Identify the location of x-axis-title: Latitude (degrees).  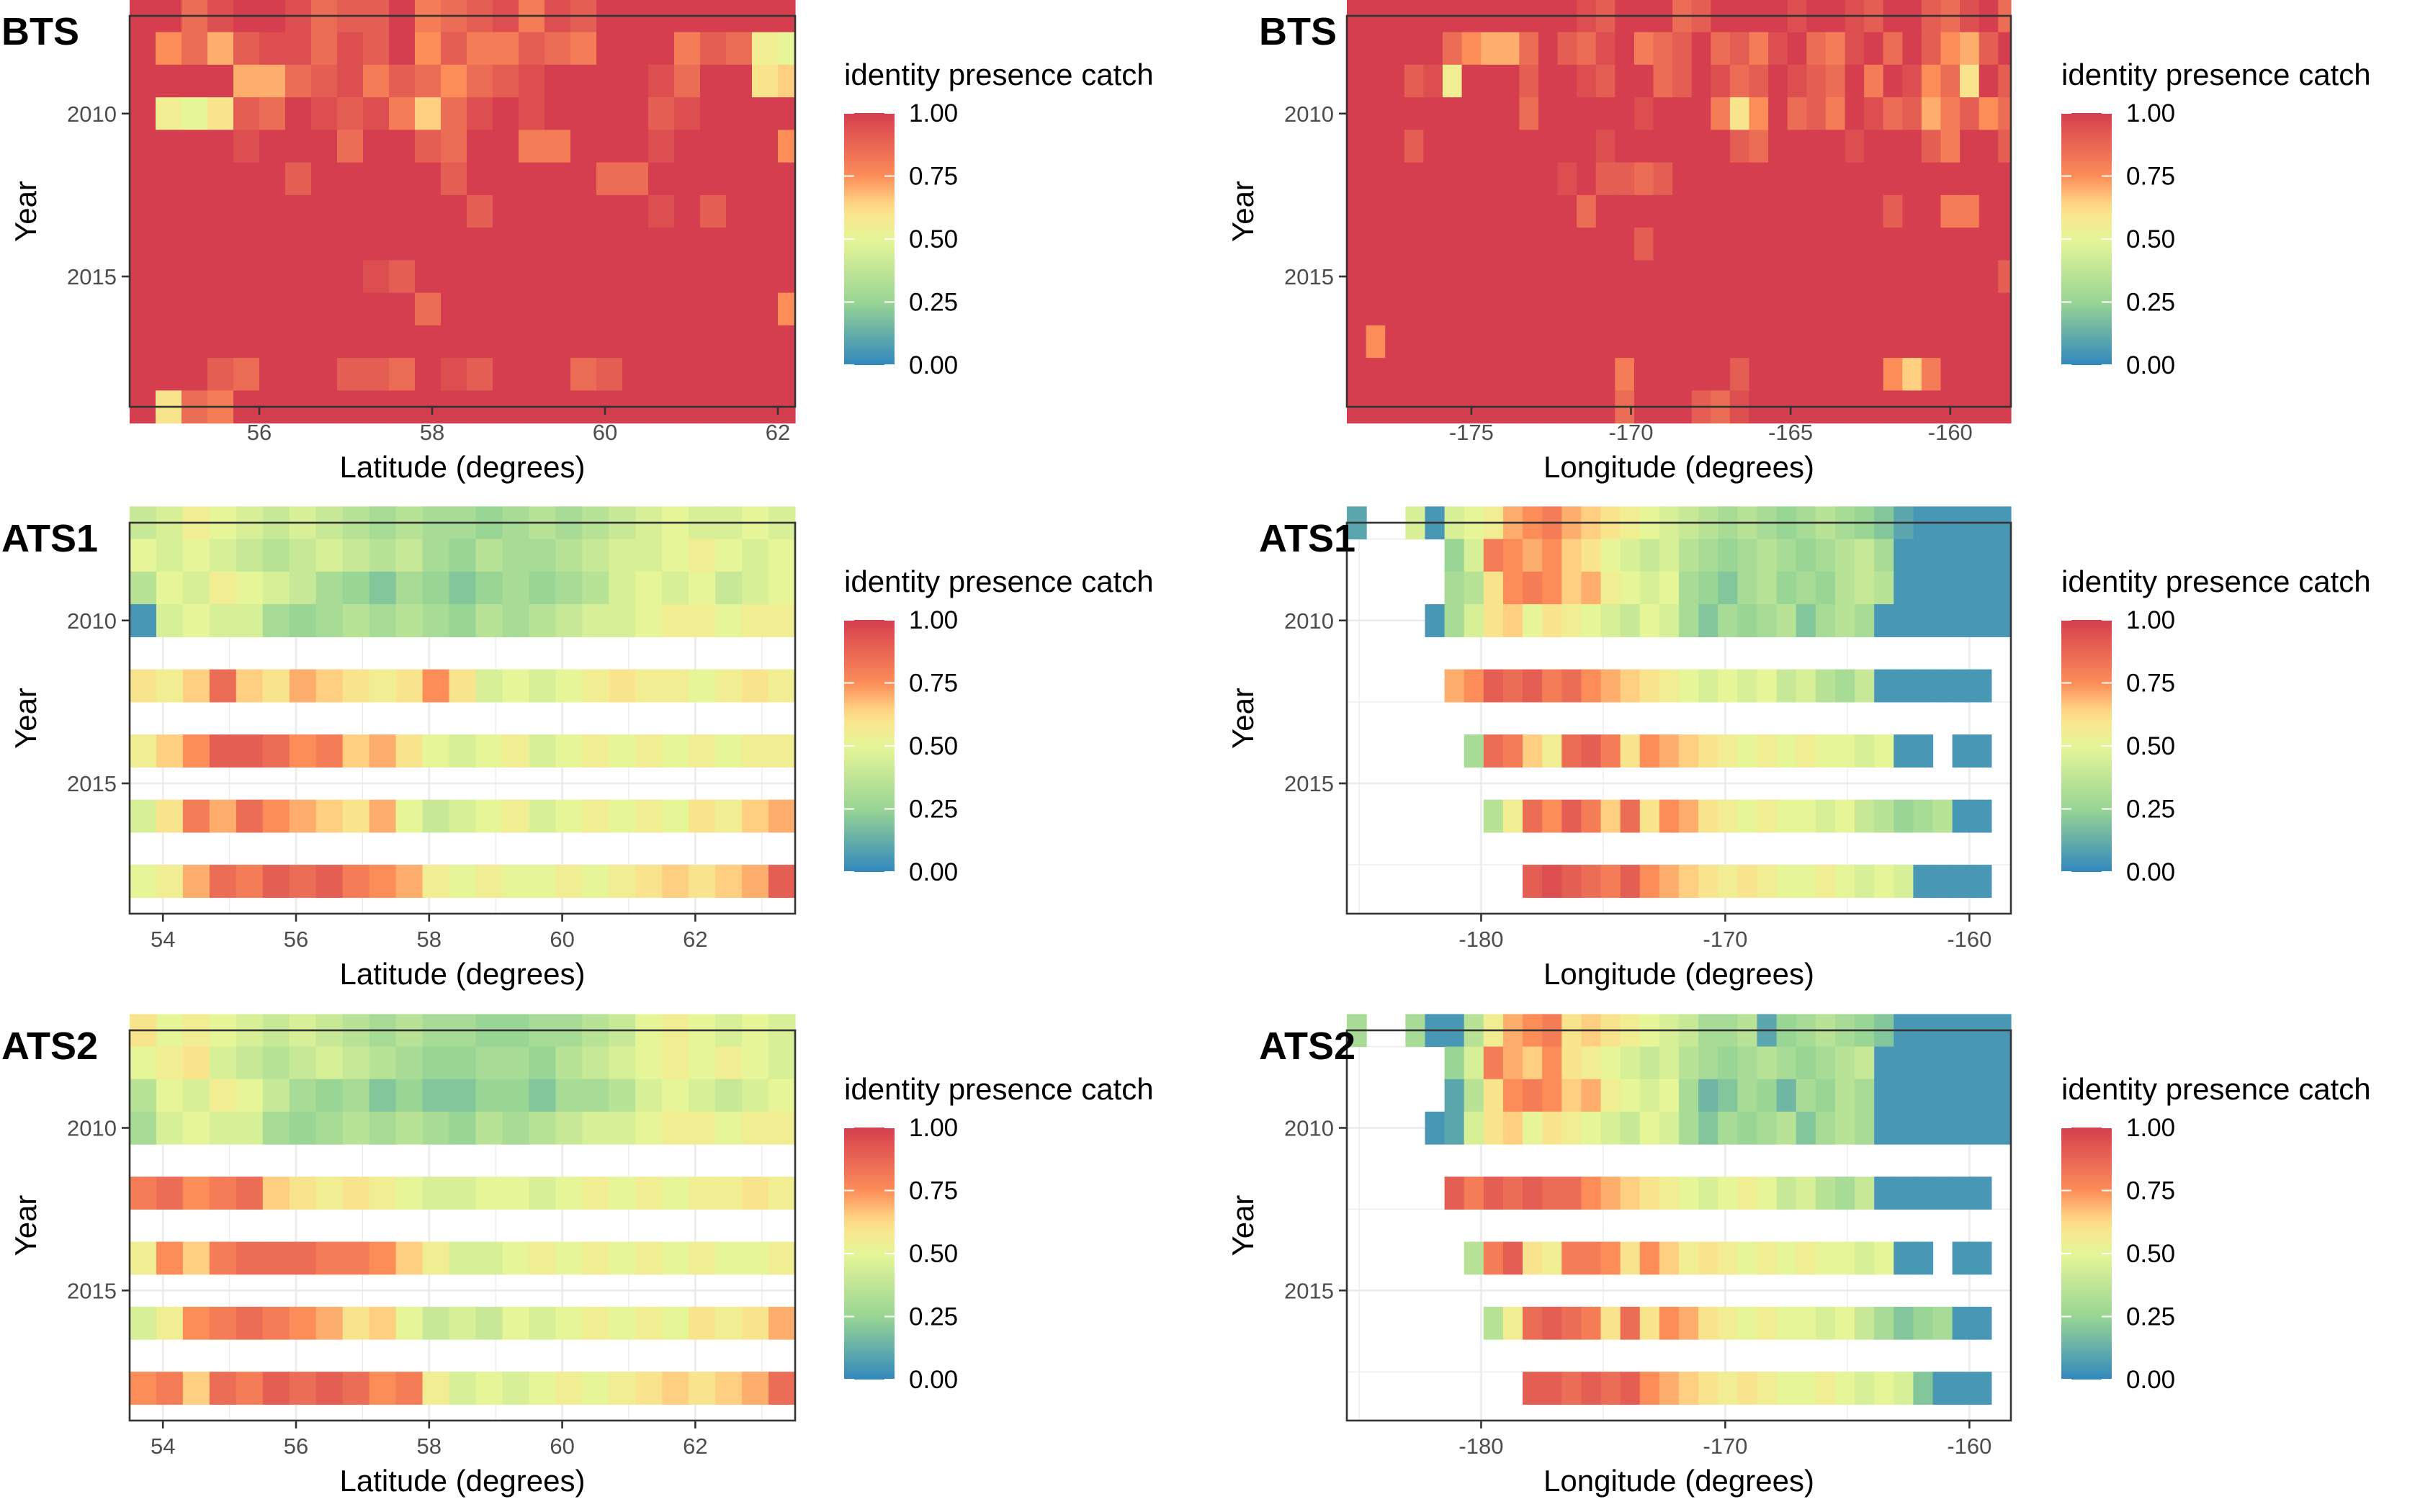
(463, 1481).